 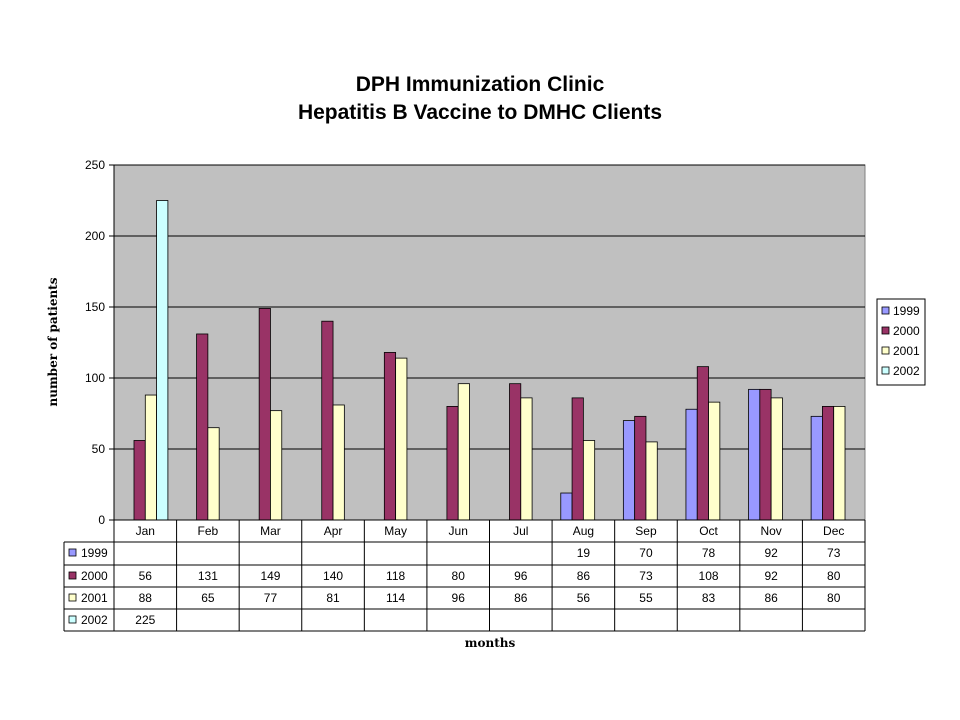 What do you see at coordinates (589, 480) in the screenshot?
I see `bar-2001-aug` at bounding box center [589, 480].